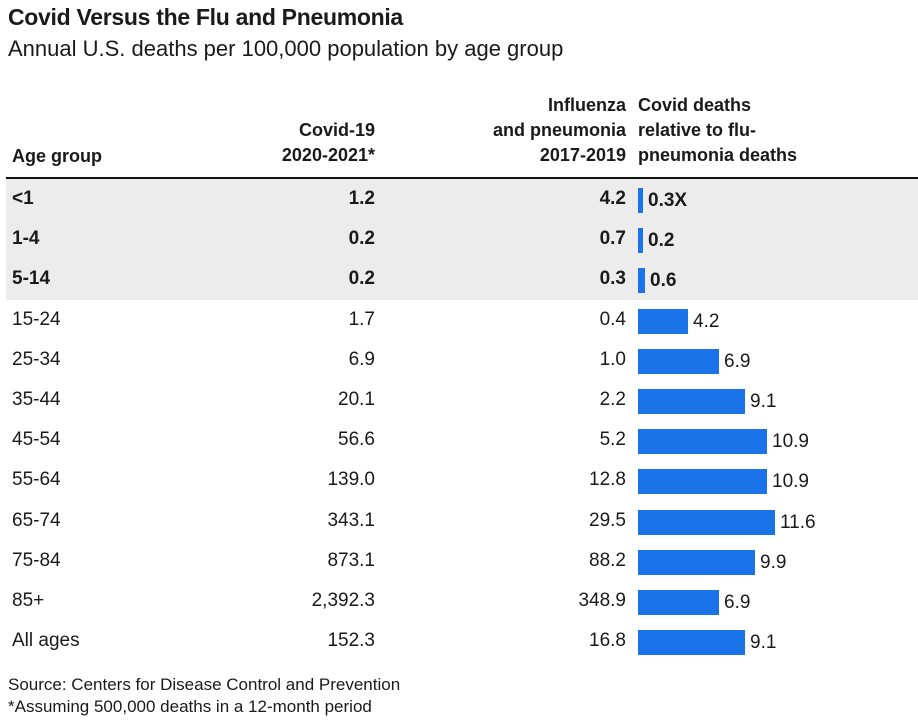 Image resolution: width=918 pixels, height=723 pixels. Describe the element at coordinates (612, 198) in the screenshot. I see `flu-value-cell: 4.2` at that location.